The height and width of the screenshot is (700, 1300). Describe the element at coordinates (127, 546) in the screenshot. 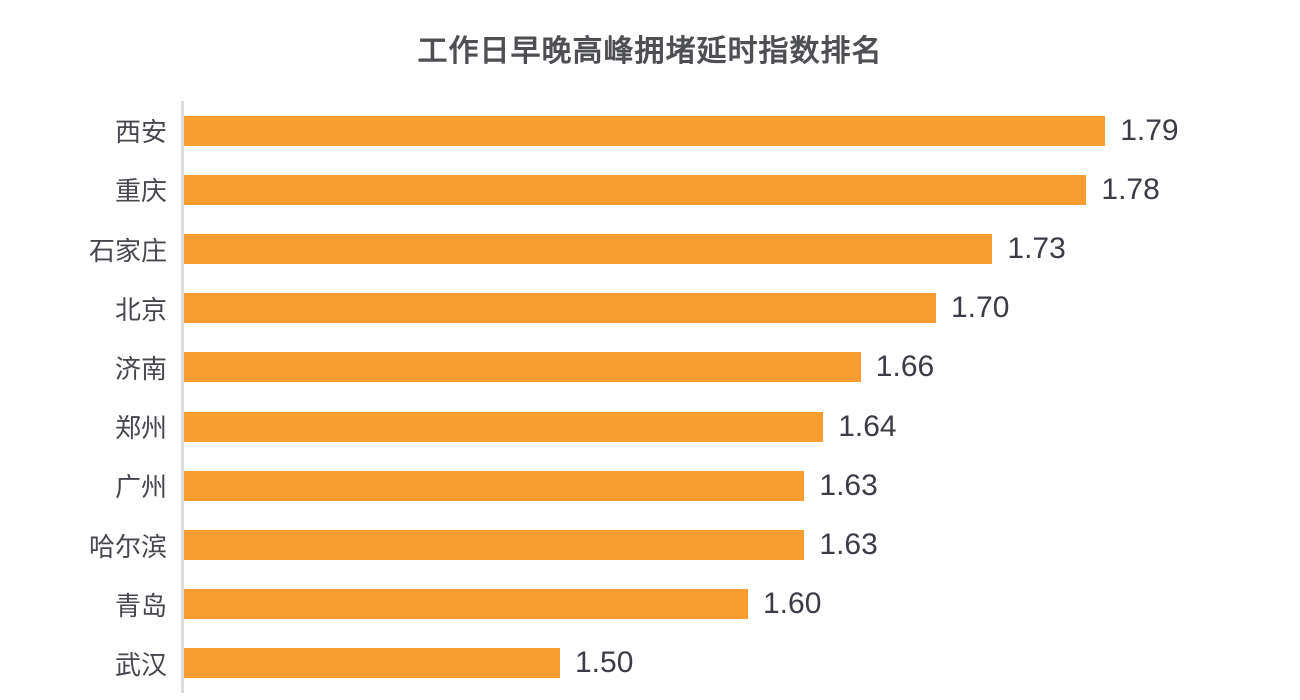

I see `category-label: 哈尔滨` at that location.